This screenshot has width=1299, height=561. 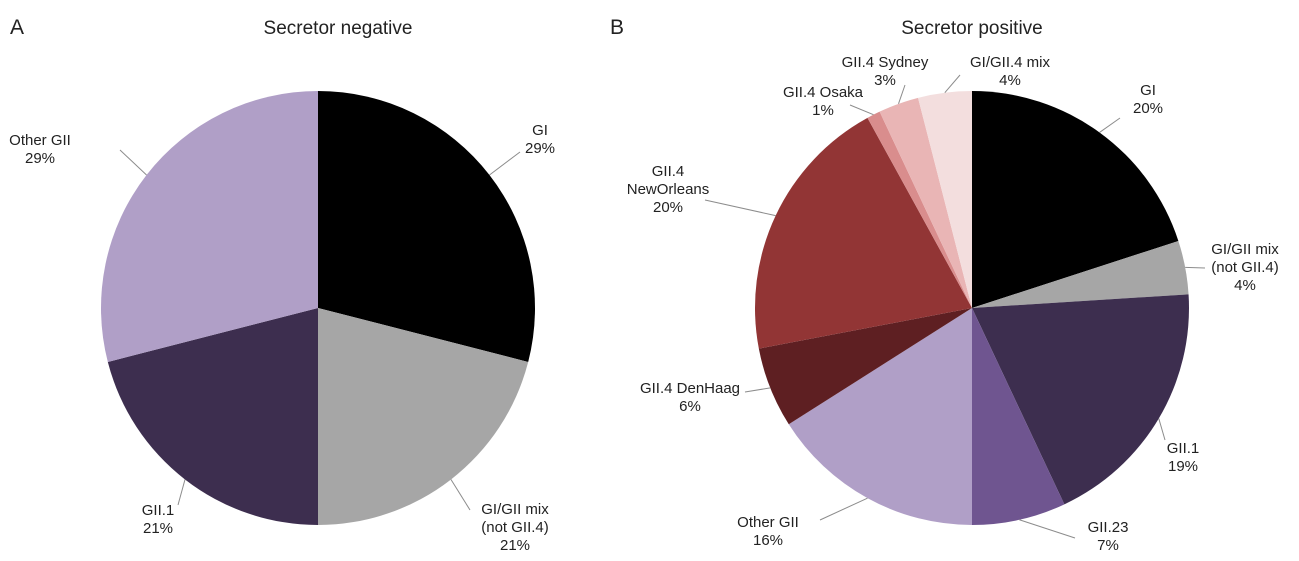 What do you see at coordinates (1183, 466) in the screenshot?
I see `slice-percent: 19%` at bounding box center [1183, 466].